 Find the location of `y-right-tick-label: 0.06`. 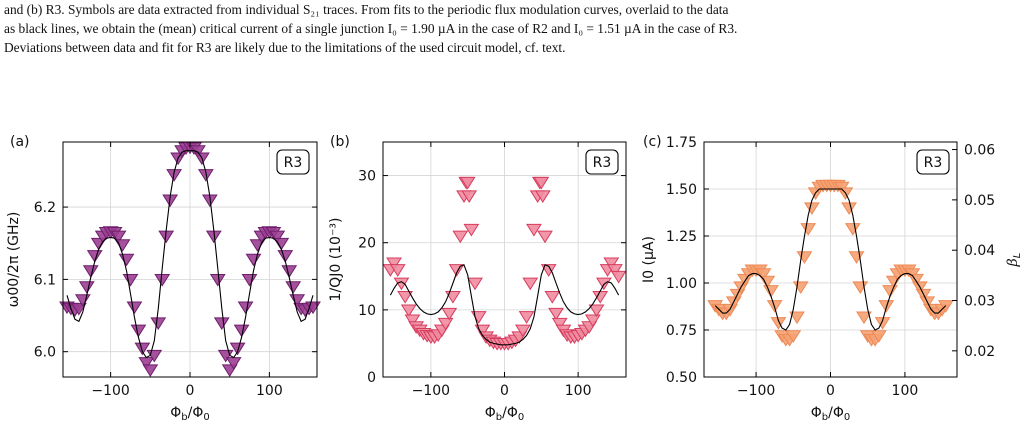

y-right-tick-label: 0.06 is located at coordinates (979, 151).